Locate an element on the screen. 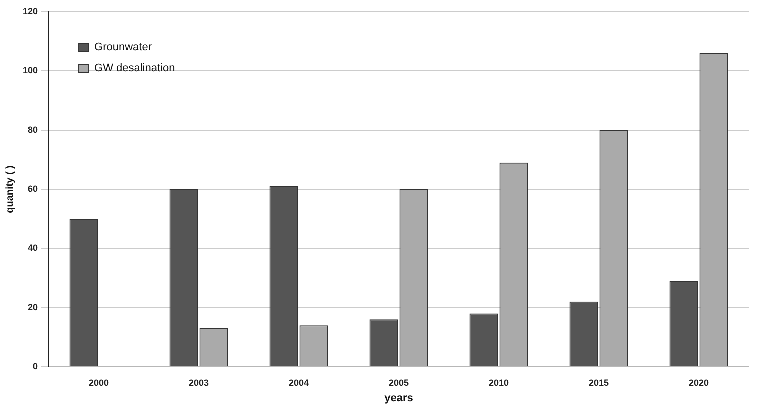 Image resolution: width=761 pixels, height=405 pixels. y-tick-label: 60 is located at coordinates (33, 189).